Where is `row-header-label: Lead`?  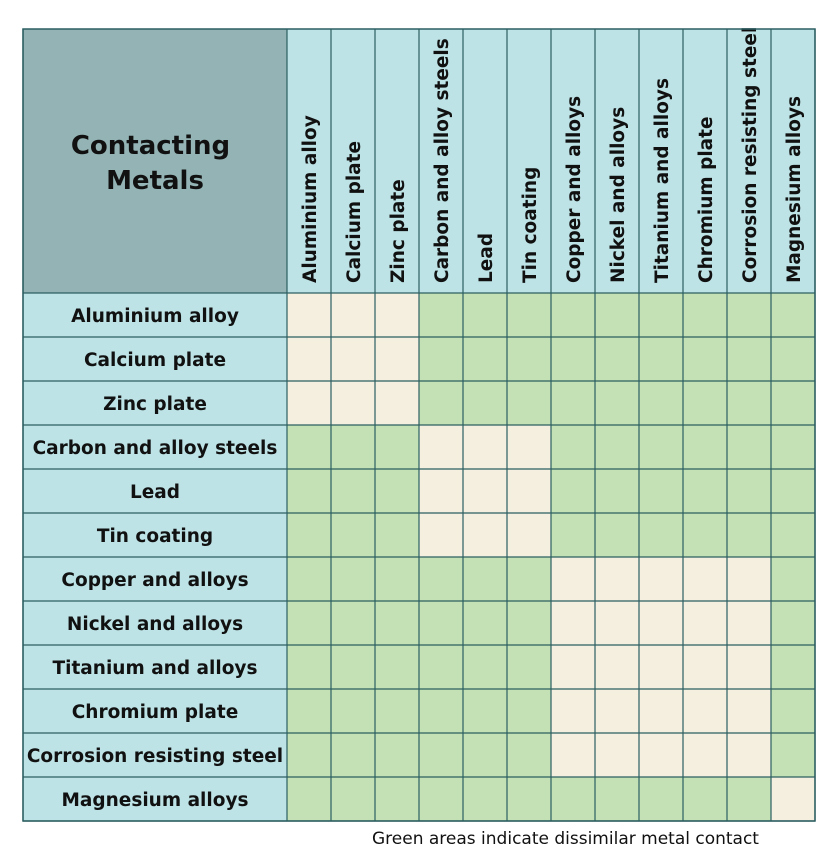 row-header-label: Lead is located at coordinates (155, 492).